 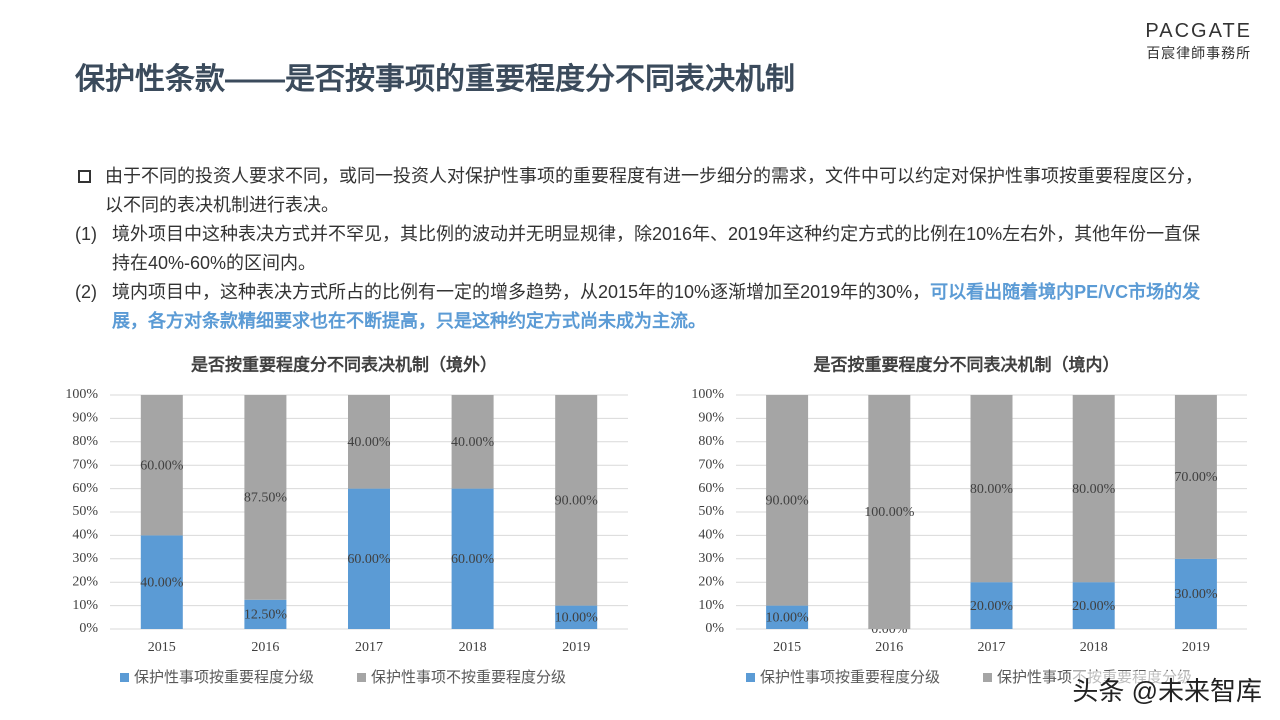 I want to click on data-label: 100.00%, so click(x=889, y=512).